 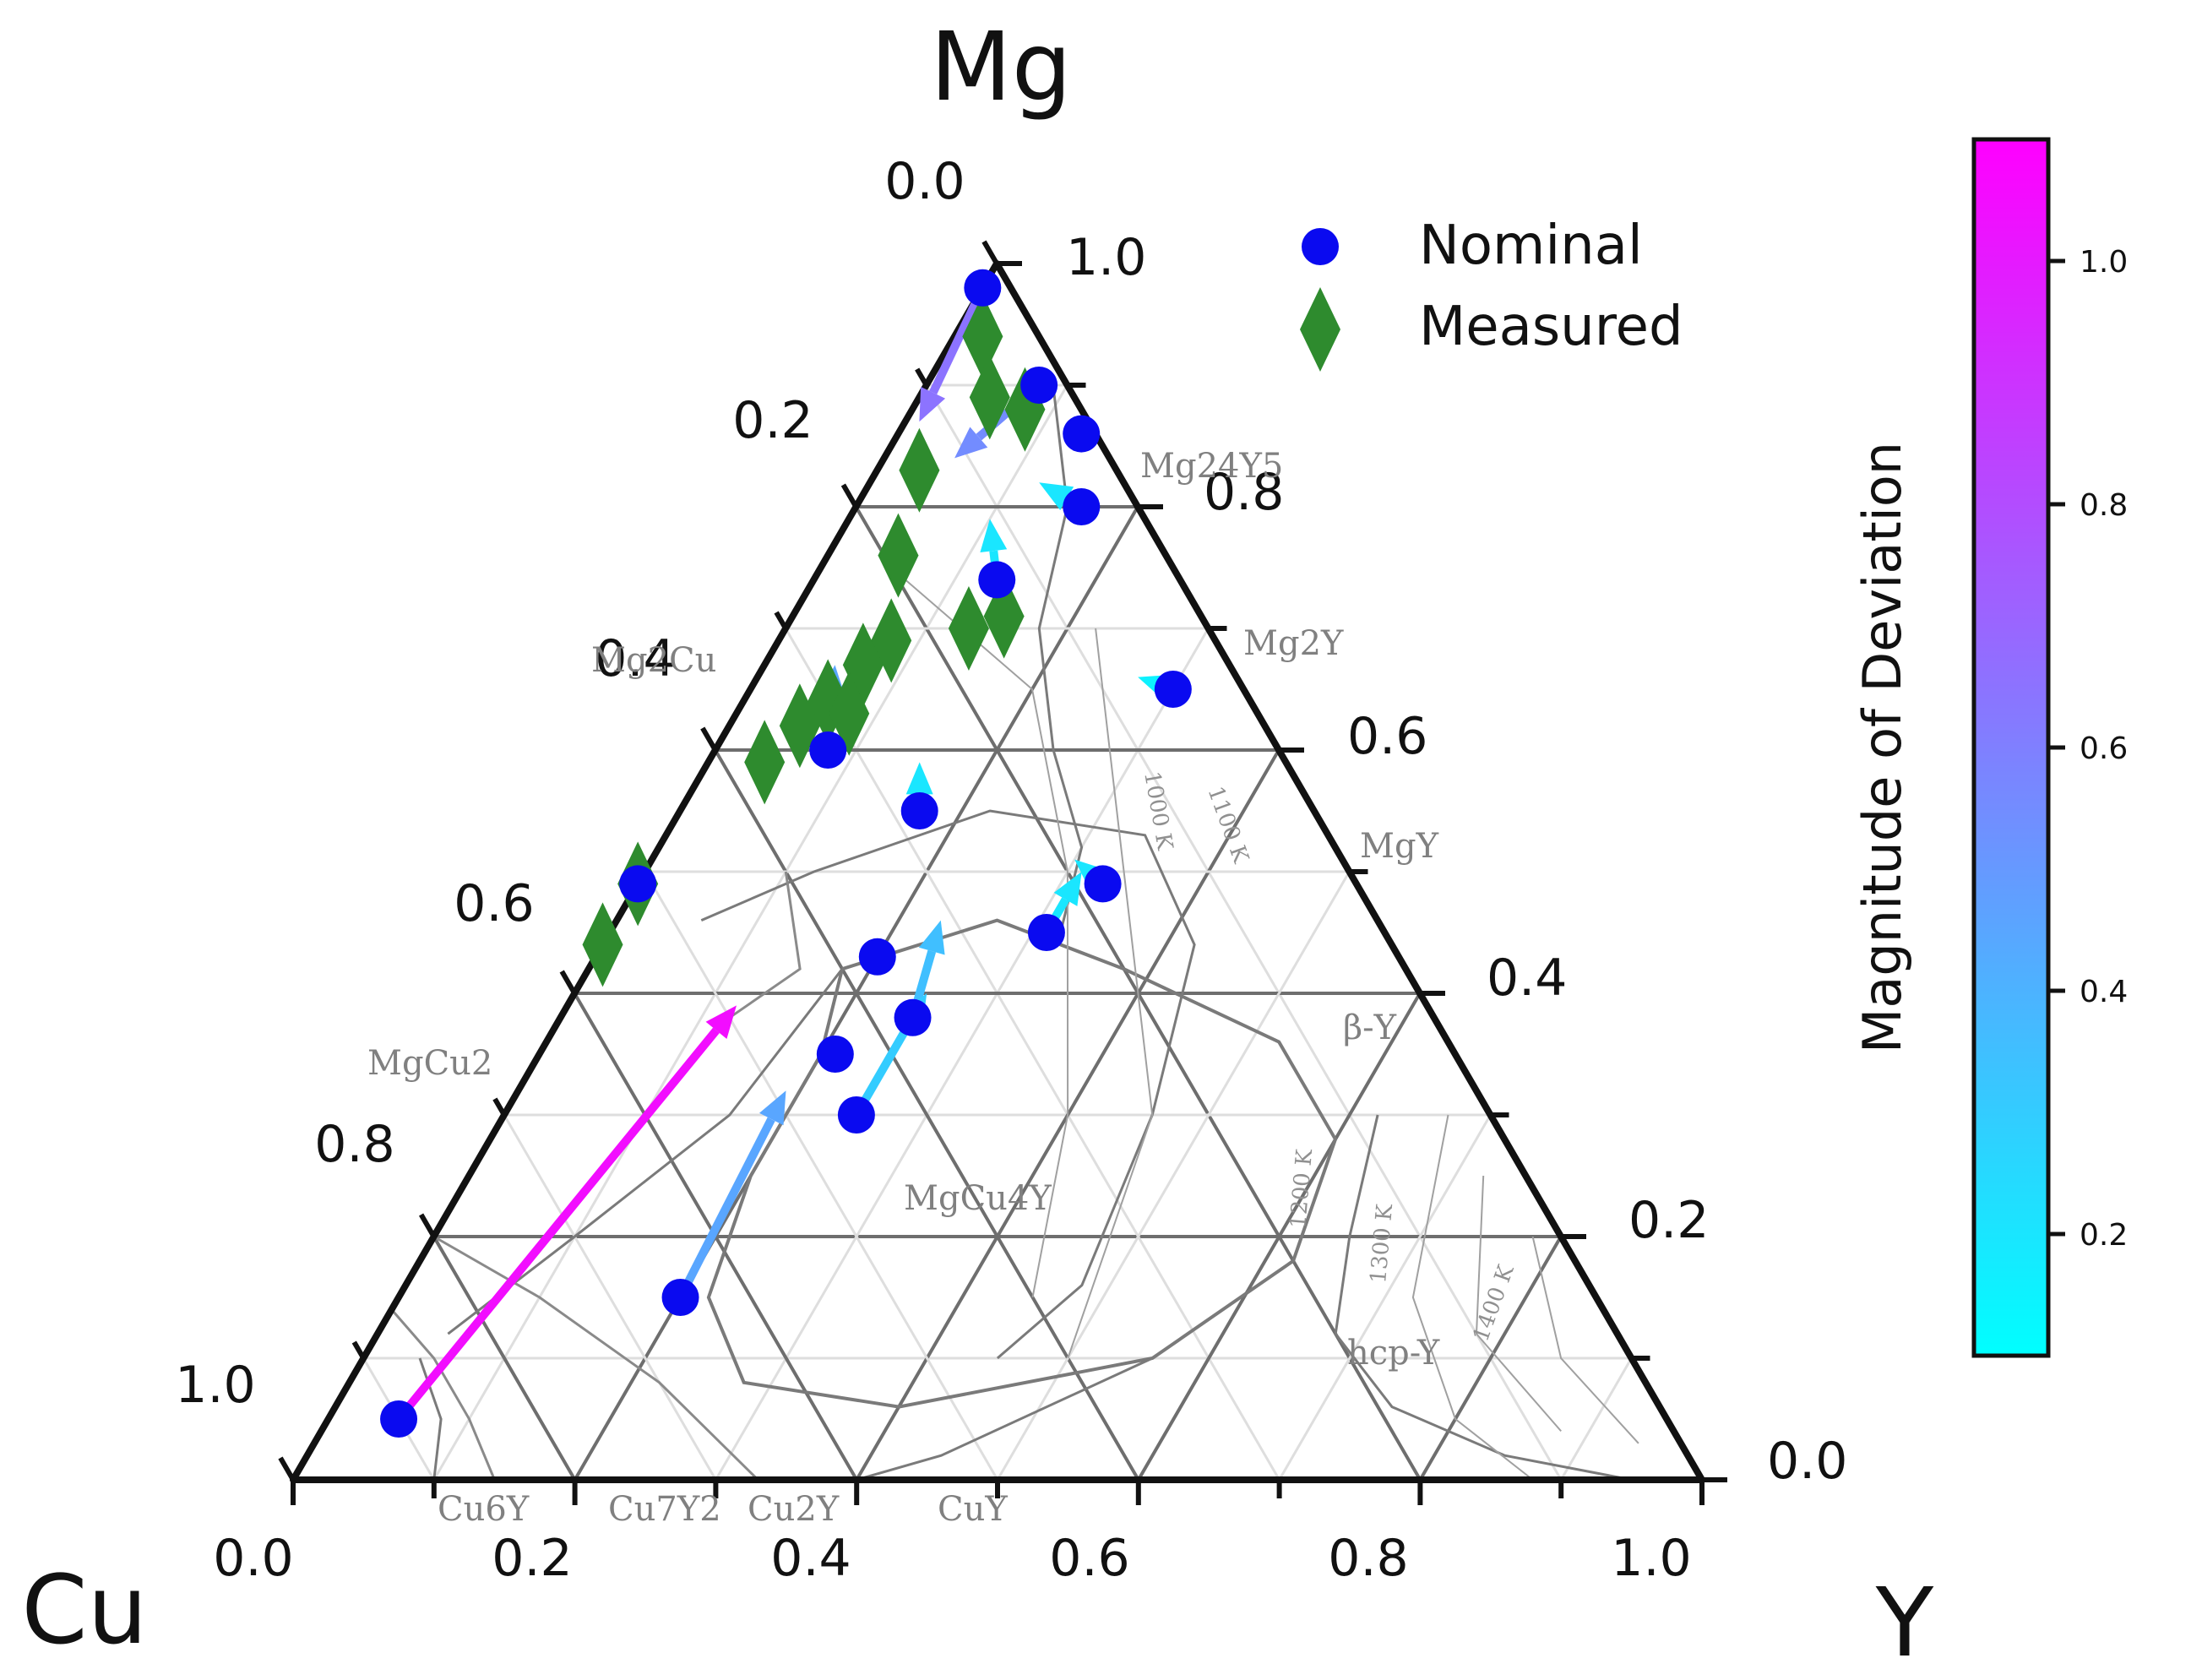 I want to click on grid-line-cu, so click(x=821, y=1176).